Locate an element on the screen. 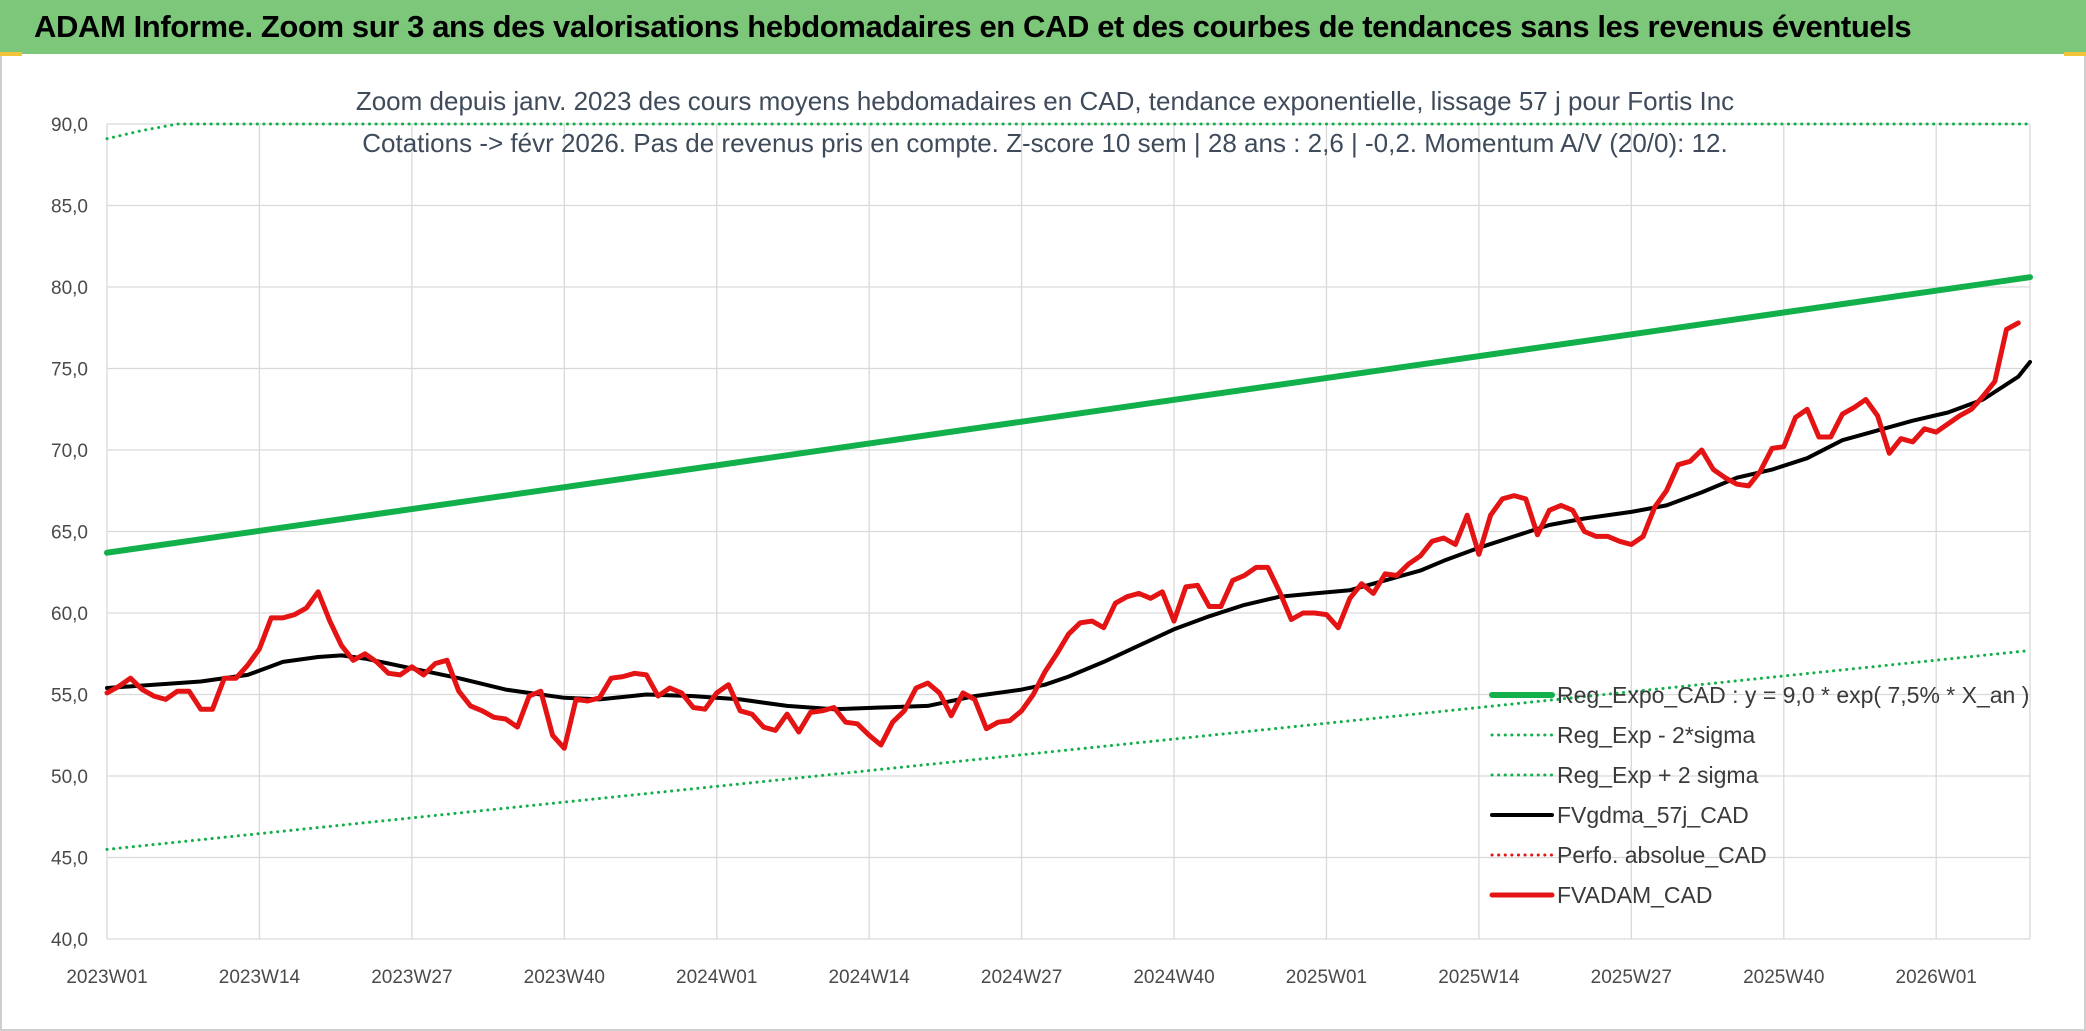 The height and width of the screenshot is (1031, 2086). y-tick-label: 55,0 is located at coordinates (69, 696).